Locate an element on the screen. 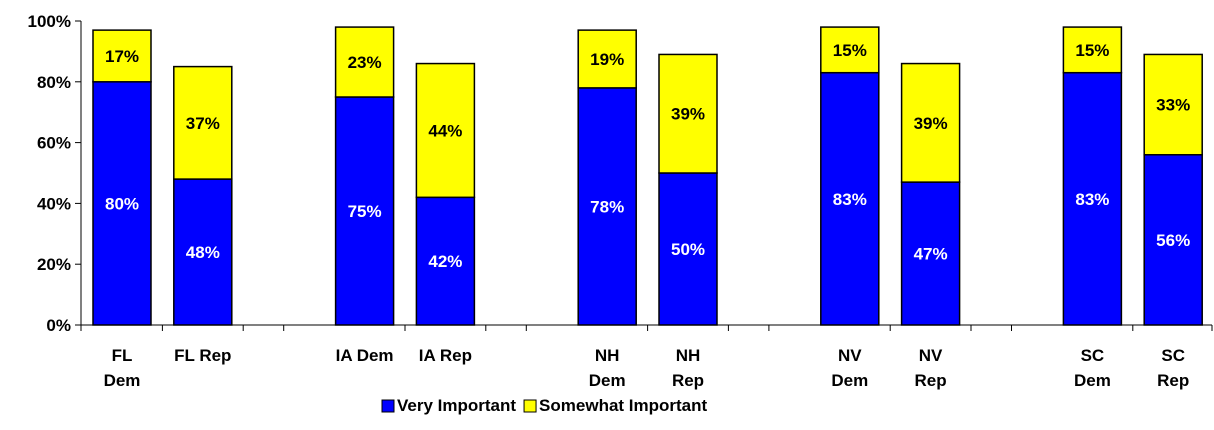 Image resolution: width=1214 pixels, height=430 pixels. legend-label-somewhat-important: Somewhat Important is located at coordinates (623, 405).